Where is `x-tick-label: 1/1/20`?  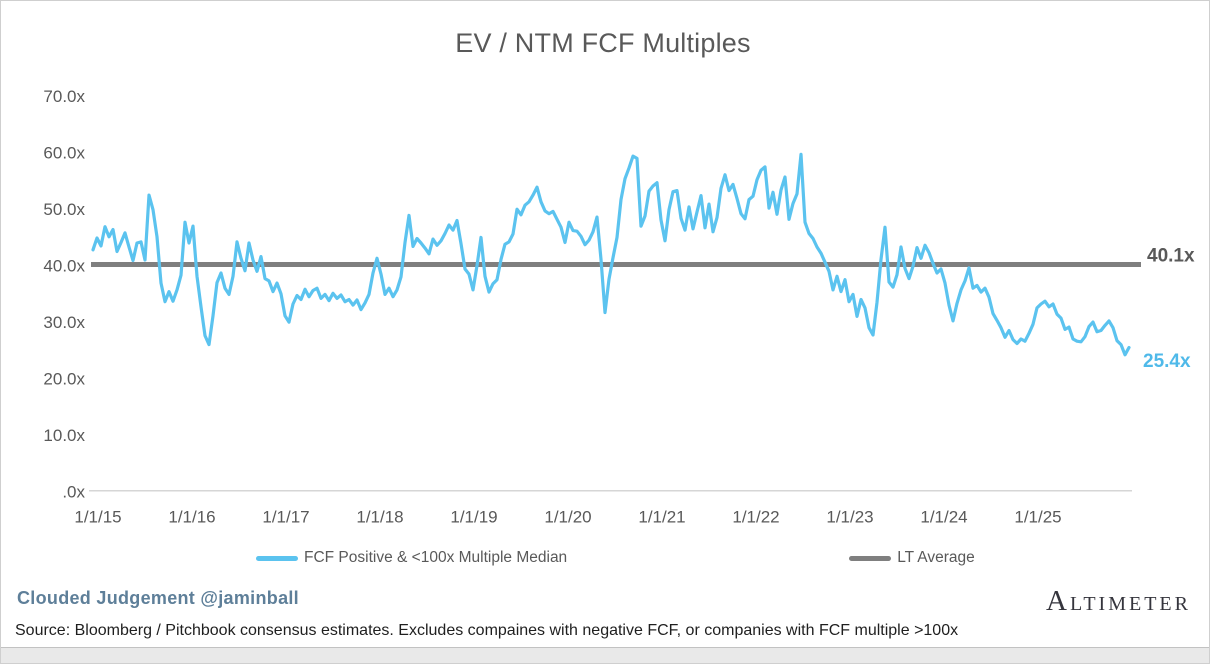
x-tick-label: 1/1/20 is located at coordinates (567, 517).